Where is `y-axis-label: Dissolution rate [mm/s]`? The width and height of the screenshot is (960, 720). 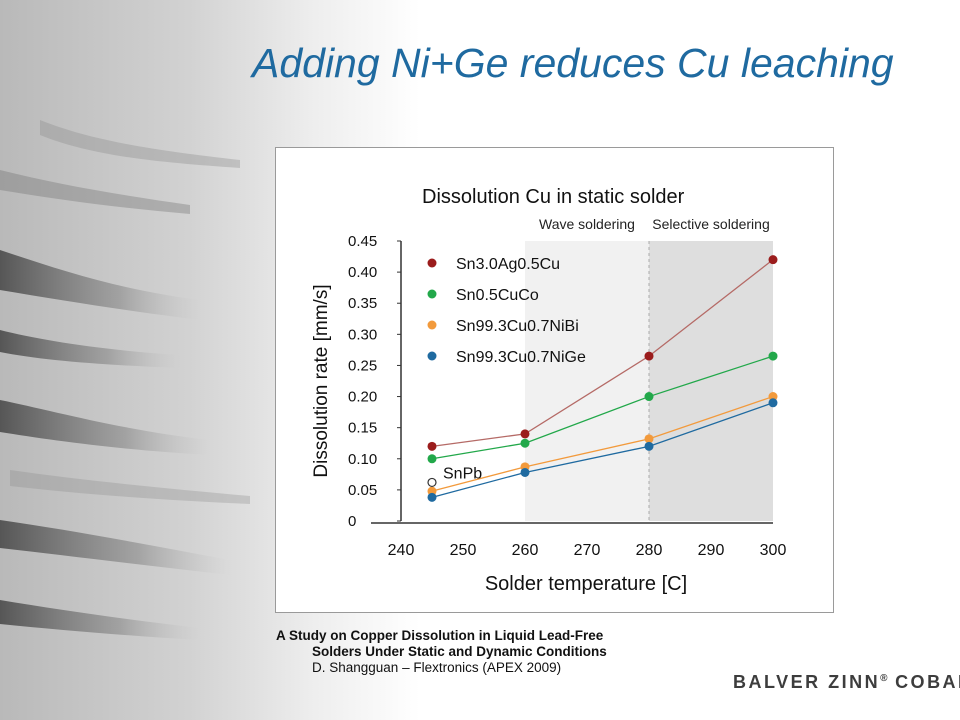 y-axis-label: Dissolution rate [mm/s] is located at coordinates (321, 380).